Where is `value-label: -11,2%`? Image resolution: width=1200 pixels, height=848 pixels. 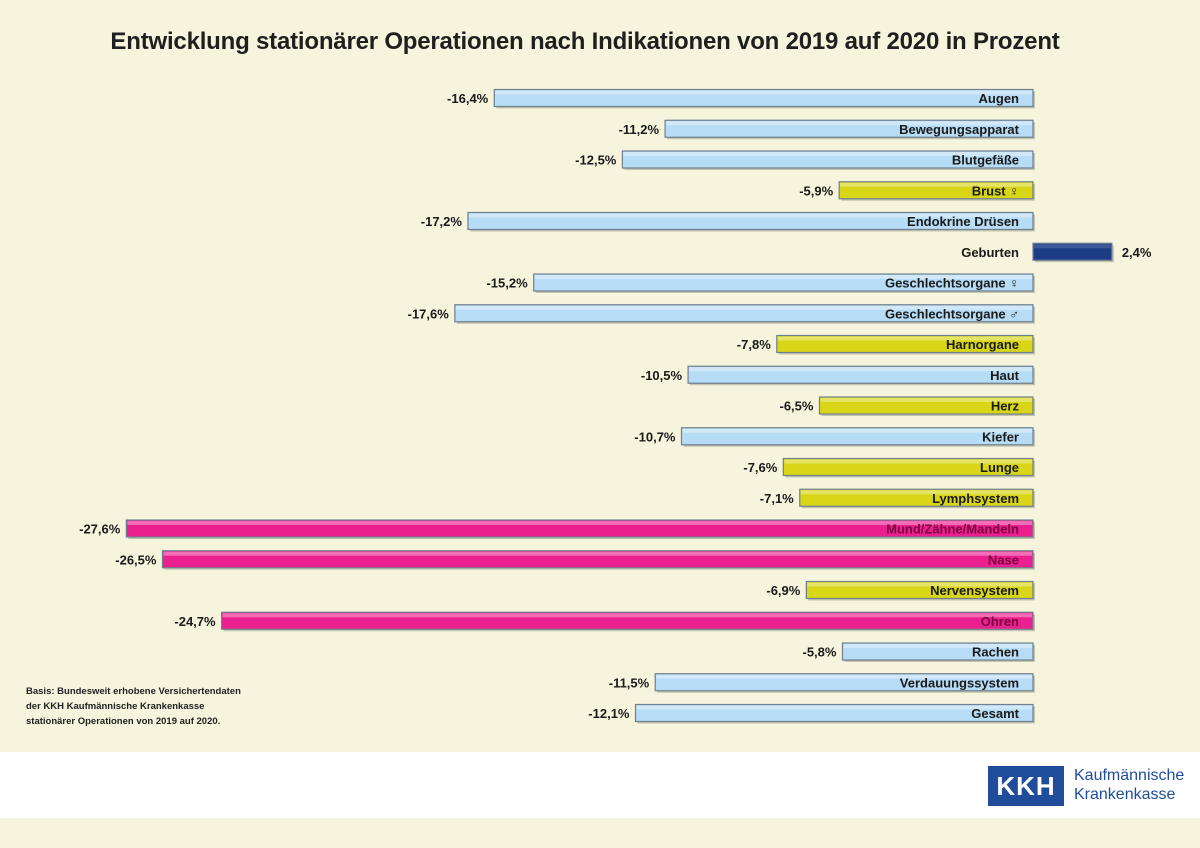
value-label: -11,2% is located at coordinates (639, 129).